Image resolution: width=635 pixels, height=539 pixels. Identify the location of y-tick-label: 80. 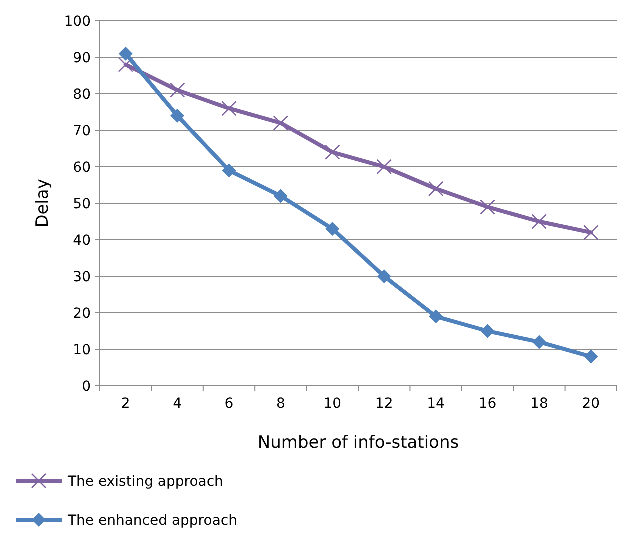
(82, 94).